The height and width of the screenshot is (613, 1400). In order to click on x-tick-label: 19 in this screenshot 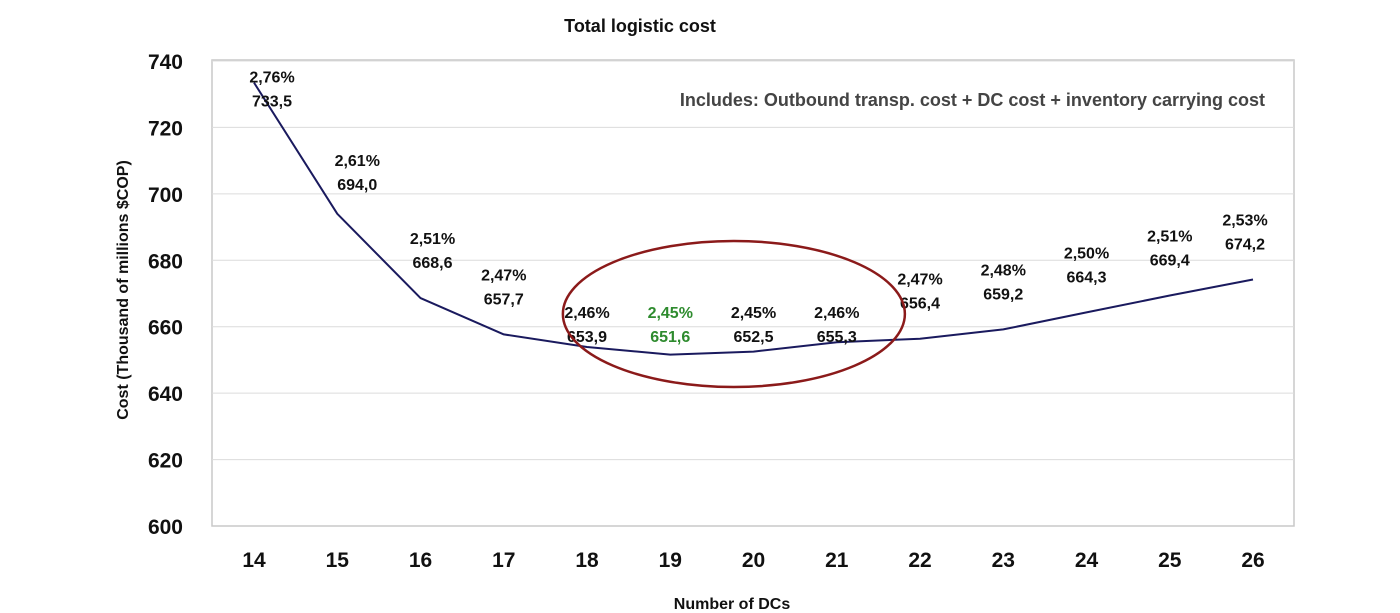, I will do `click(670, 560)`.